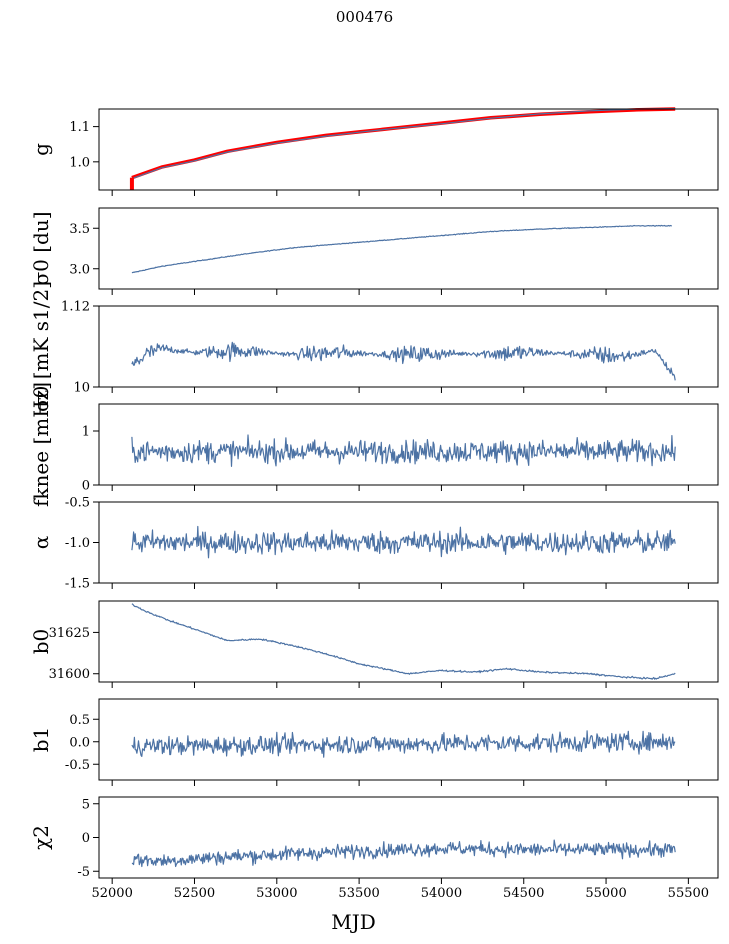 This screenshot has height=944, width=729. I want to click on ytick-label-2-1: 3.0, so click(79, 269).